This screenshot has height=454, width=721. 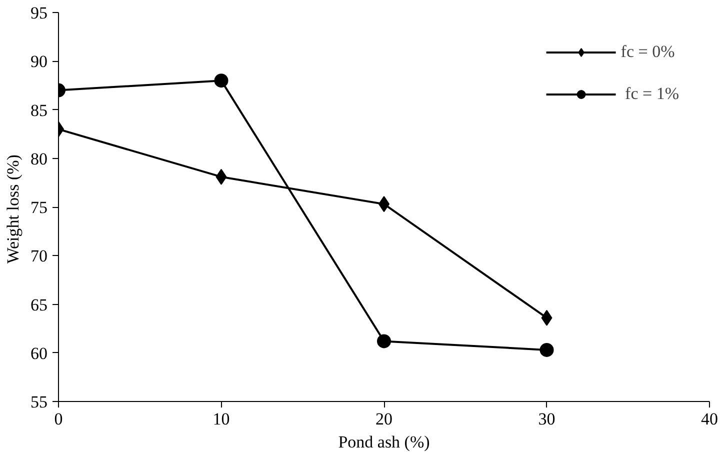 I want to click on x-tick-label: 20, so click(x=384, y=419).